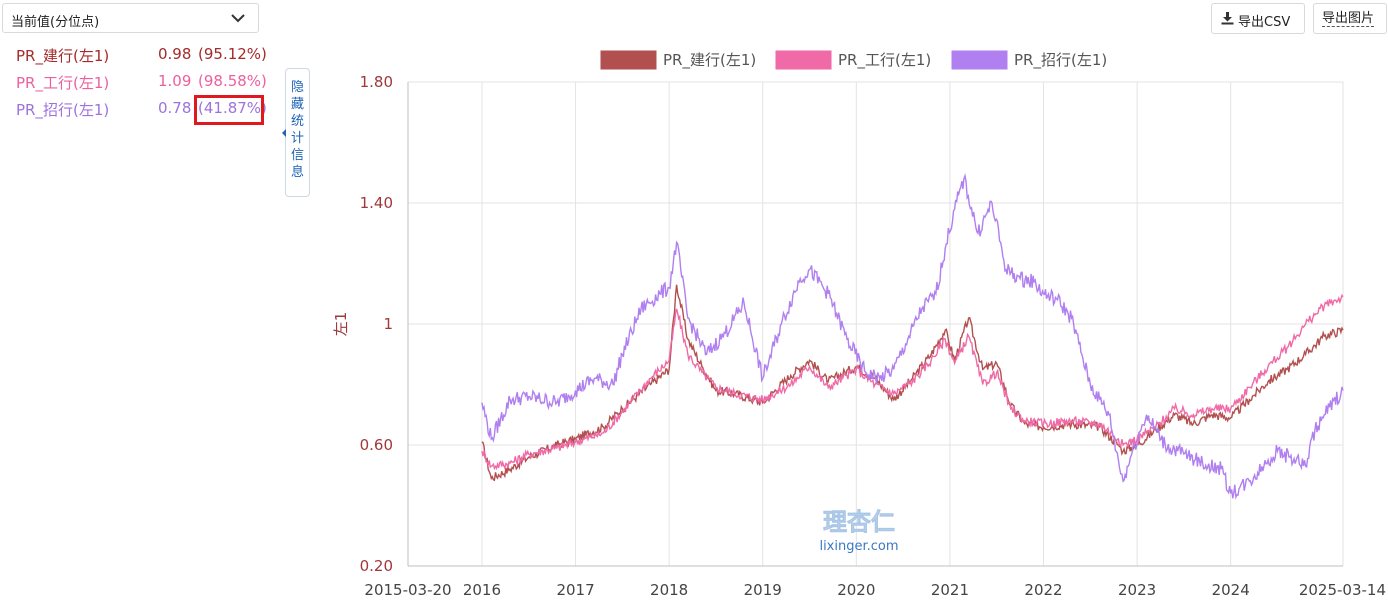 The image size is (1388, 600). I want to click on x-tick-label: 2021, so click(950, 590).